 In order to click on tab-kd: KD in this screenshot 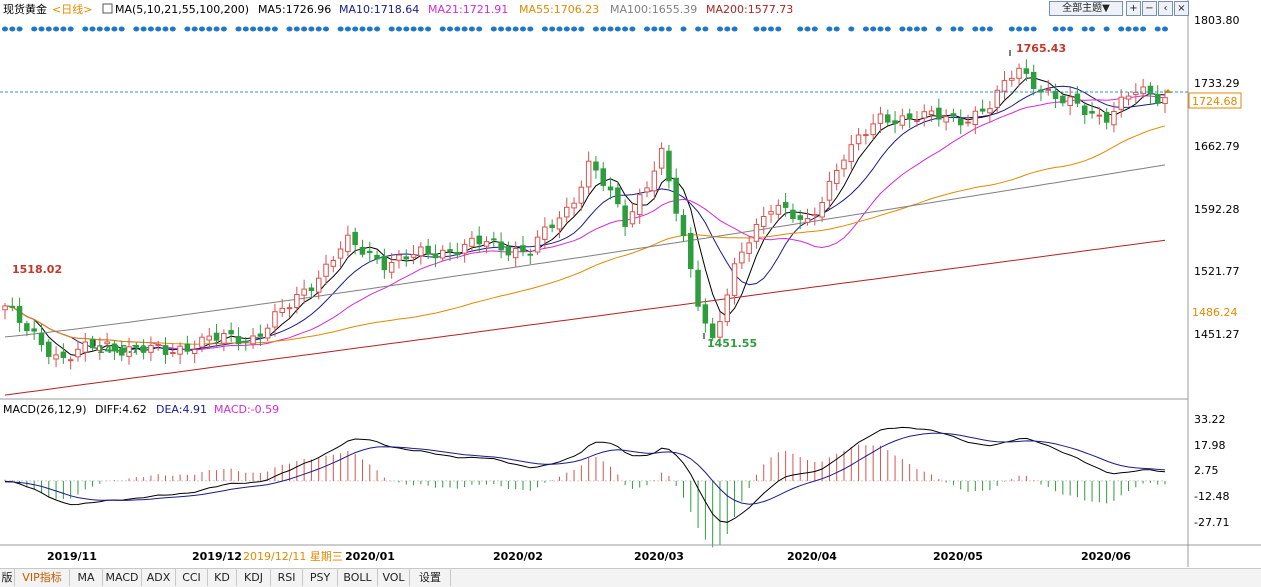, I will do `click(222, 577)`.